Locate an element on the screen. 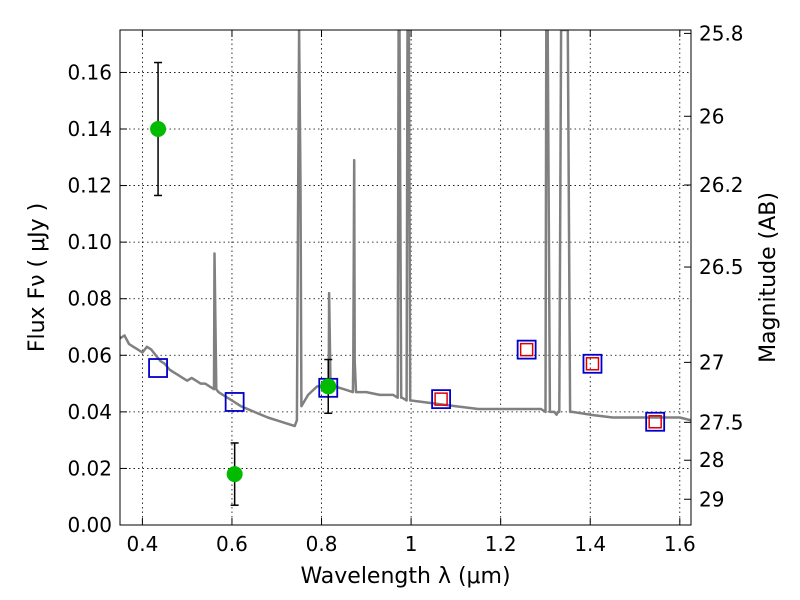 This screenshot has height=600, width=800. y-tick-label: 0.00 is located at coordinates (89, 525).